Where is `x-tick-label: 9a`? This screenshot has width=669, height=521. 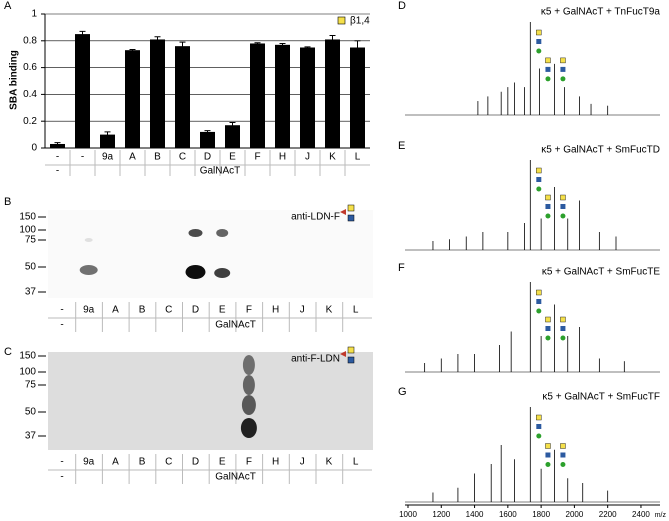
x-tick-label: 9a is located at coordinates (108, 157).